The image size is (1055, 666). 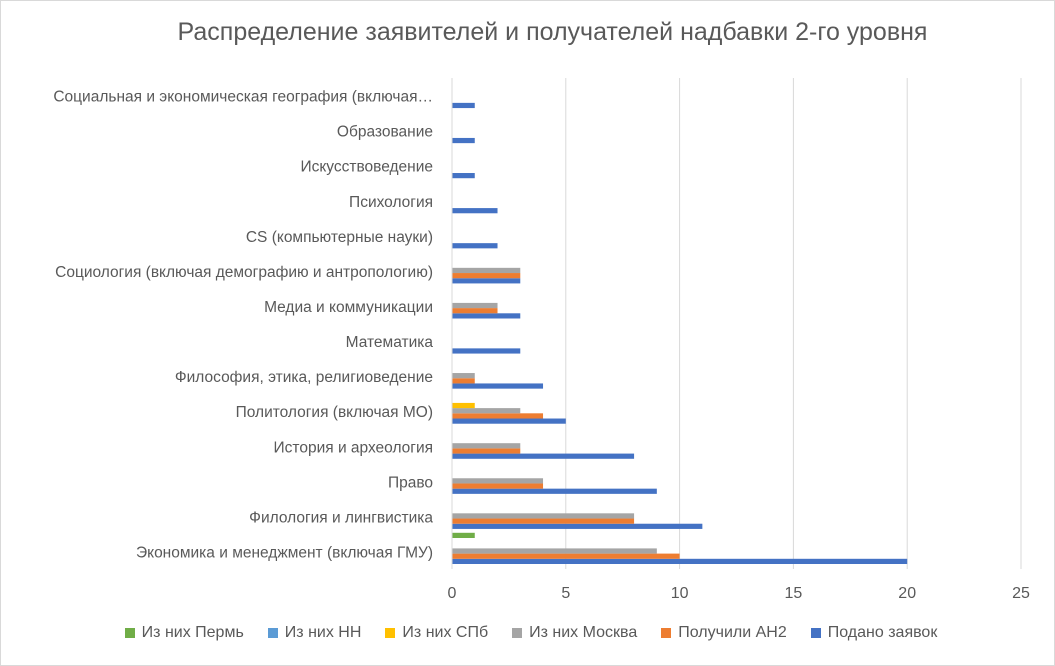 I want to click on category-label: История и археология, so click(x=353, y=447).